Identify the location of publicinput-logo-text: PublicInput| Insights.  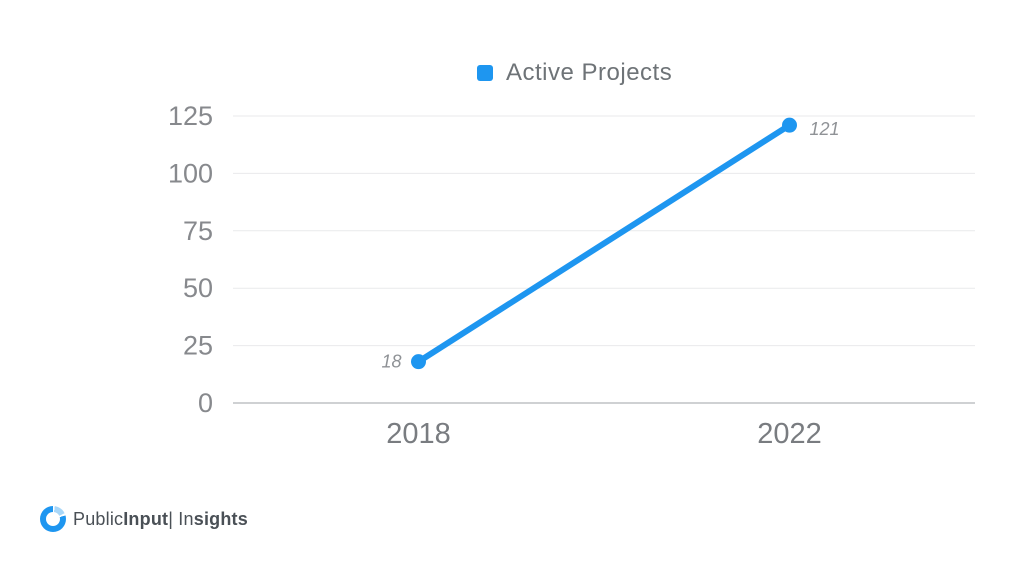
(160, 519).